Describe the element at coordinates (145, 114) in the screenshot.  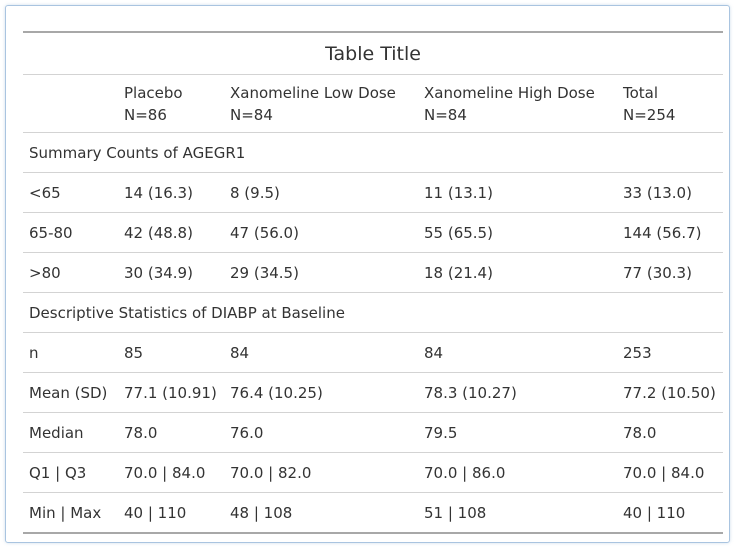
I see `column-header-n: N=86` at that location.